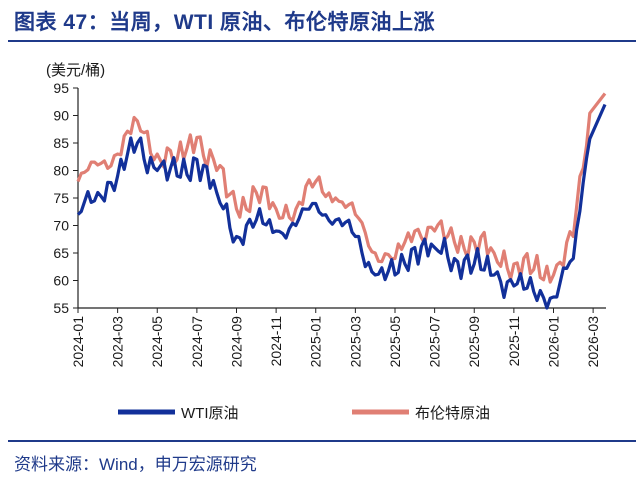 The width and height of the screenshot is (644, 484). I want to click on x-tick-label: 2026-01, so click(553, 342).